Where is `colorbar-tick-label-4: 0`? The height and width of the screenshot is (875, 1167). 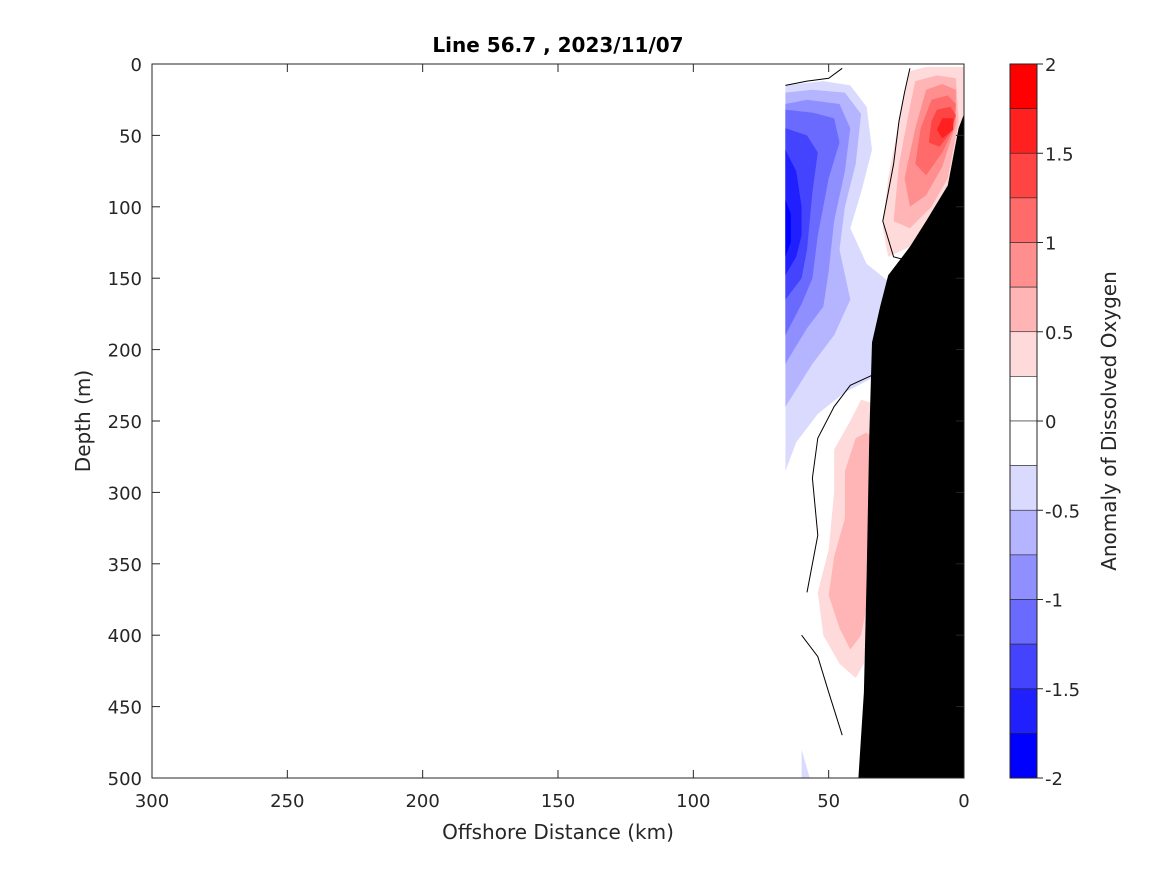 colorbar-tick-label-4: 0 is located at coordinates (1050, 422).